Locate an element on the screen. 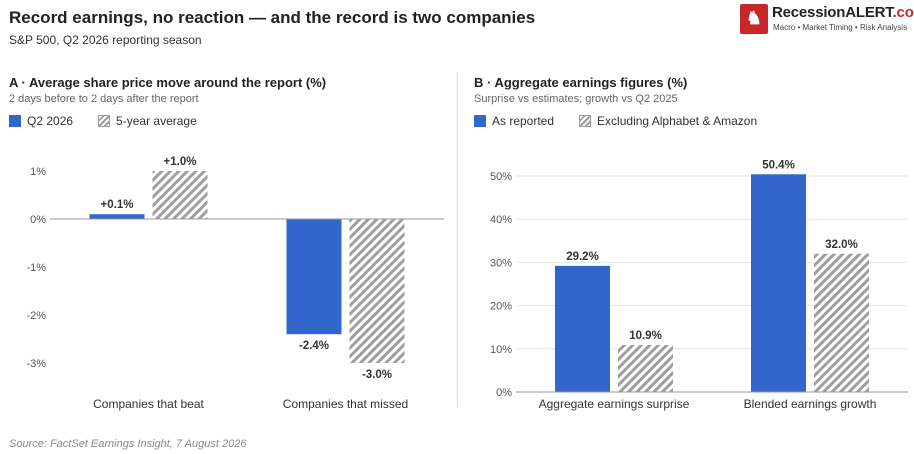  chart-b-category-label: Aggregate earnings surprise is located at coordinates (614, 404).